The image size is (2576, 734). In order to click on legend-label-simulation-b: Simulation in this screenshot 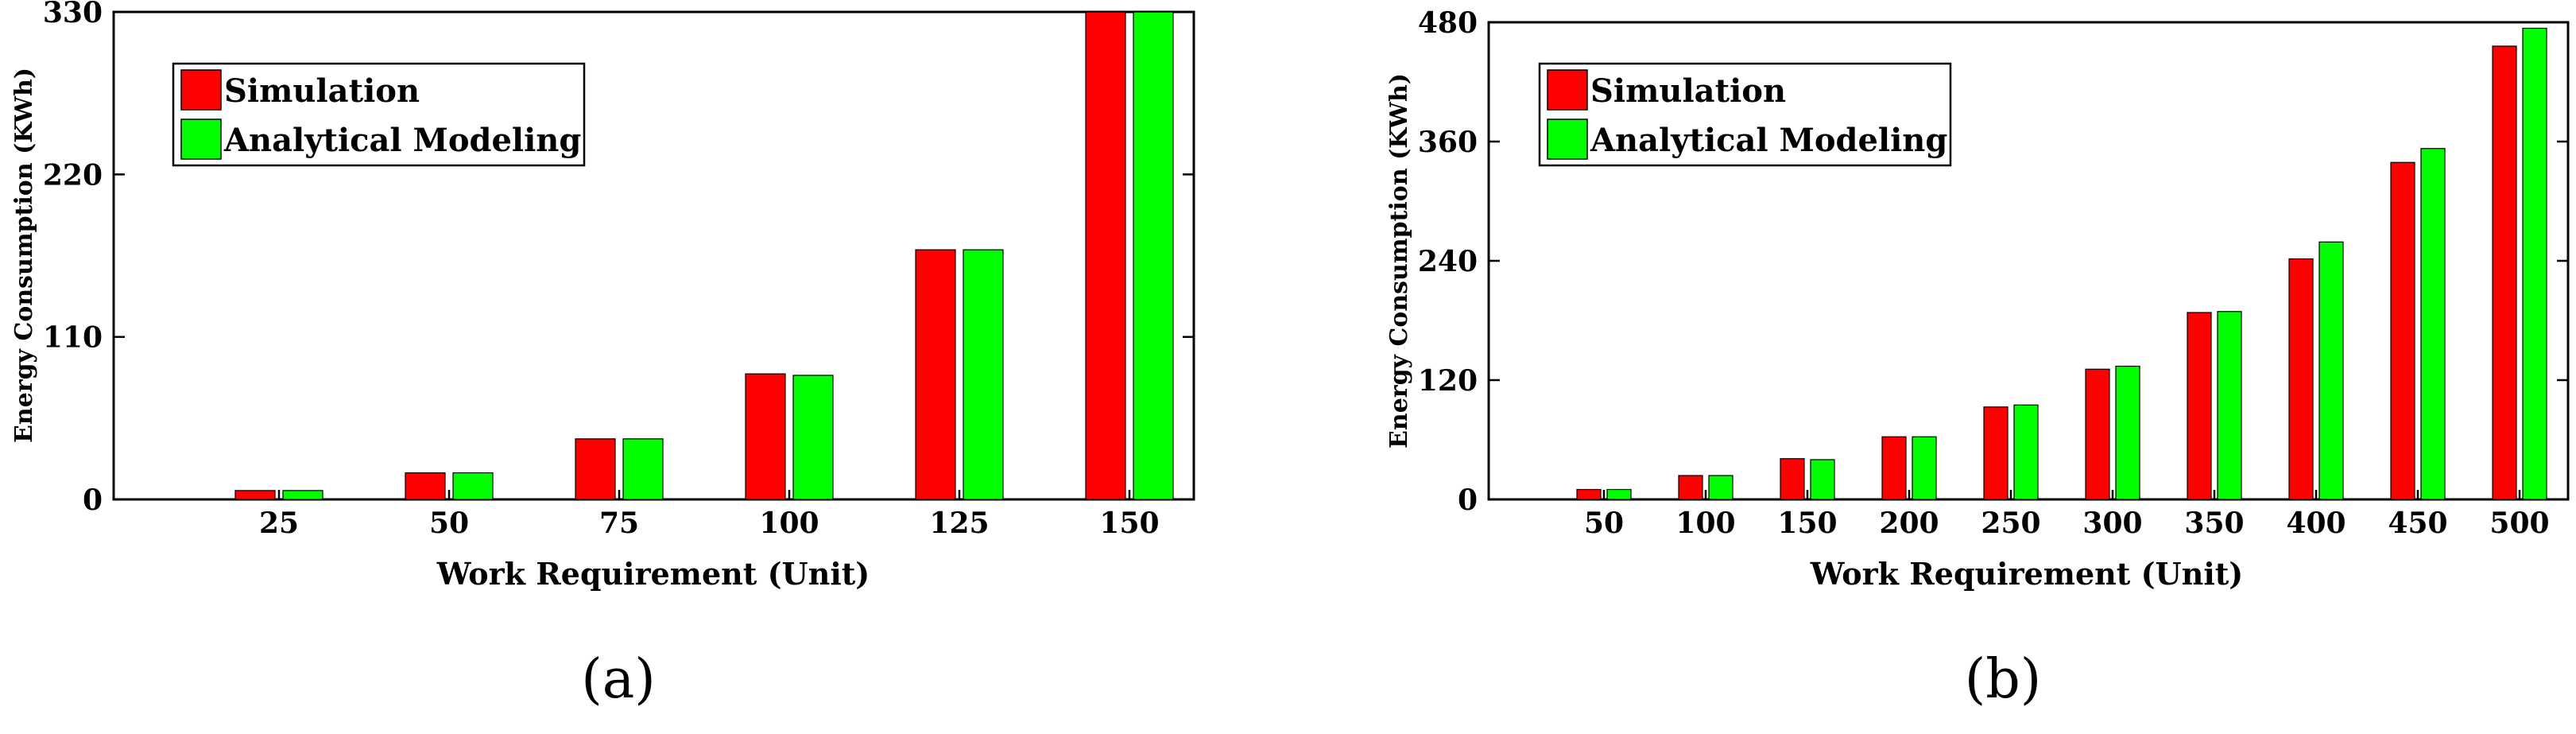, I will do `click(1688, 91)`.